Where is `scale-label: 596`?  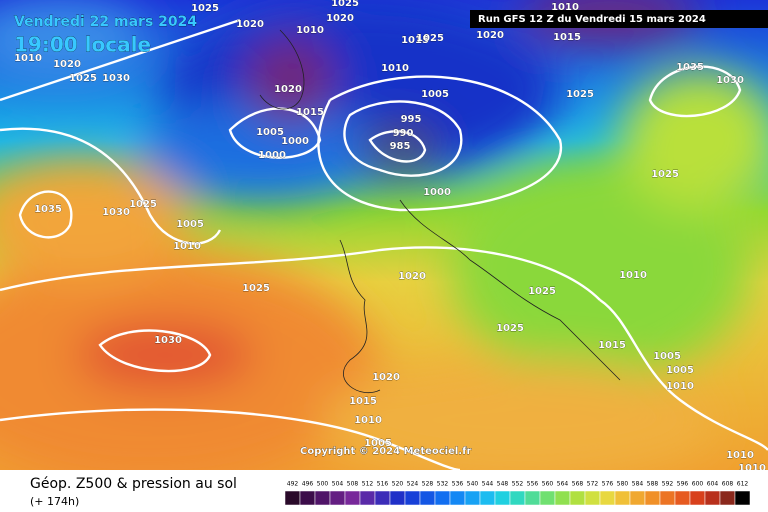 scale-label: 596 is located at coordinates (683, 484).